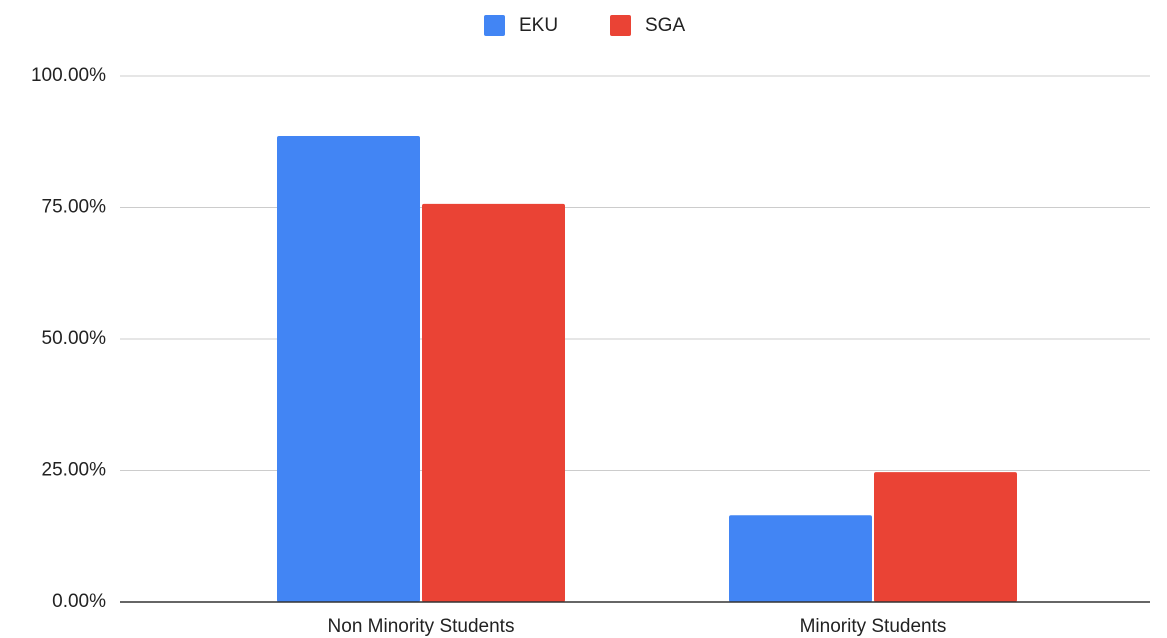 This screenshot has width=1167, height=638. What do you see at coordinates (68, 75) in the screenshot?
I see `y-tick-label: 100.00%` at bounding box center [68, 75].